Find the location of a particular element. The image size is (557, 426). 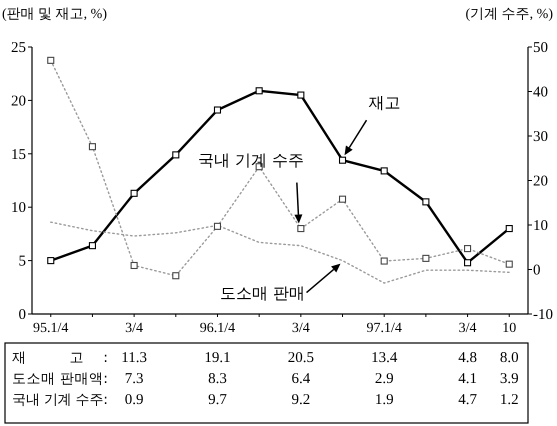

y-axis-title: (판매 및 재고, %) is located at coordinates (55, 14).